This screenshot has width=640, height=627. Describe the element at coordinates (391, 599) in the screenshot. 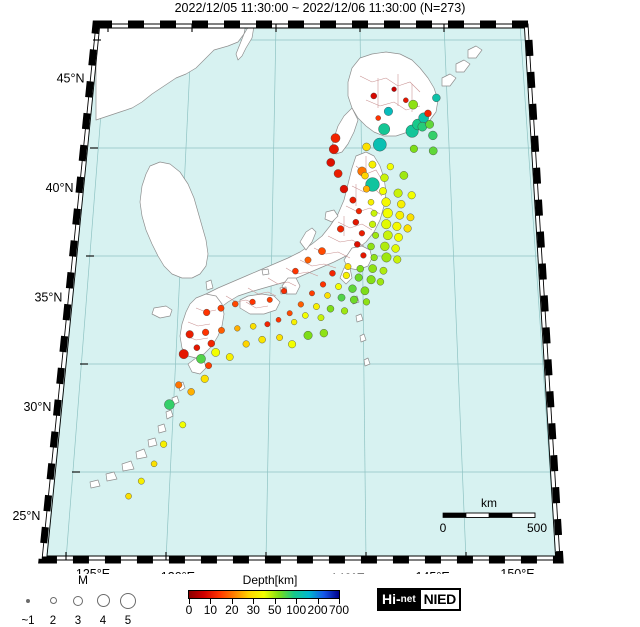

I see `hinet-logo-hi: Hi-` at that location.